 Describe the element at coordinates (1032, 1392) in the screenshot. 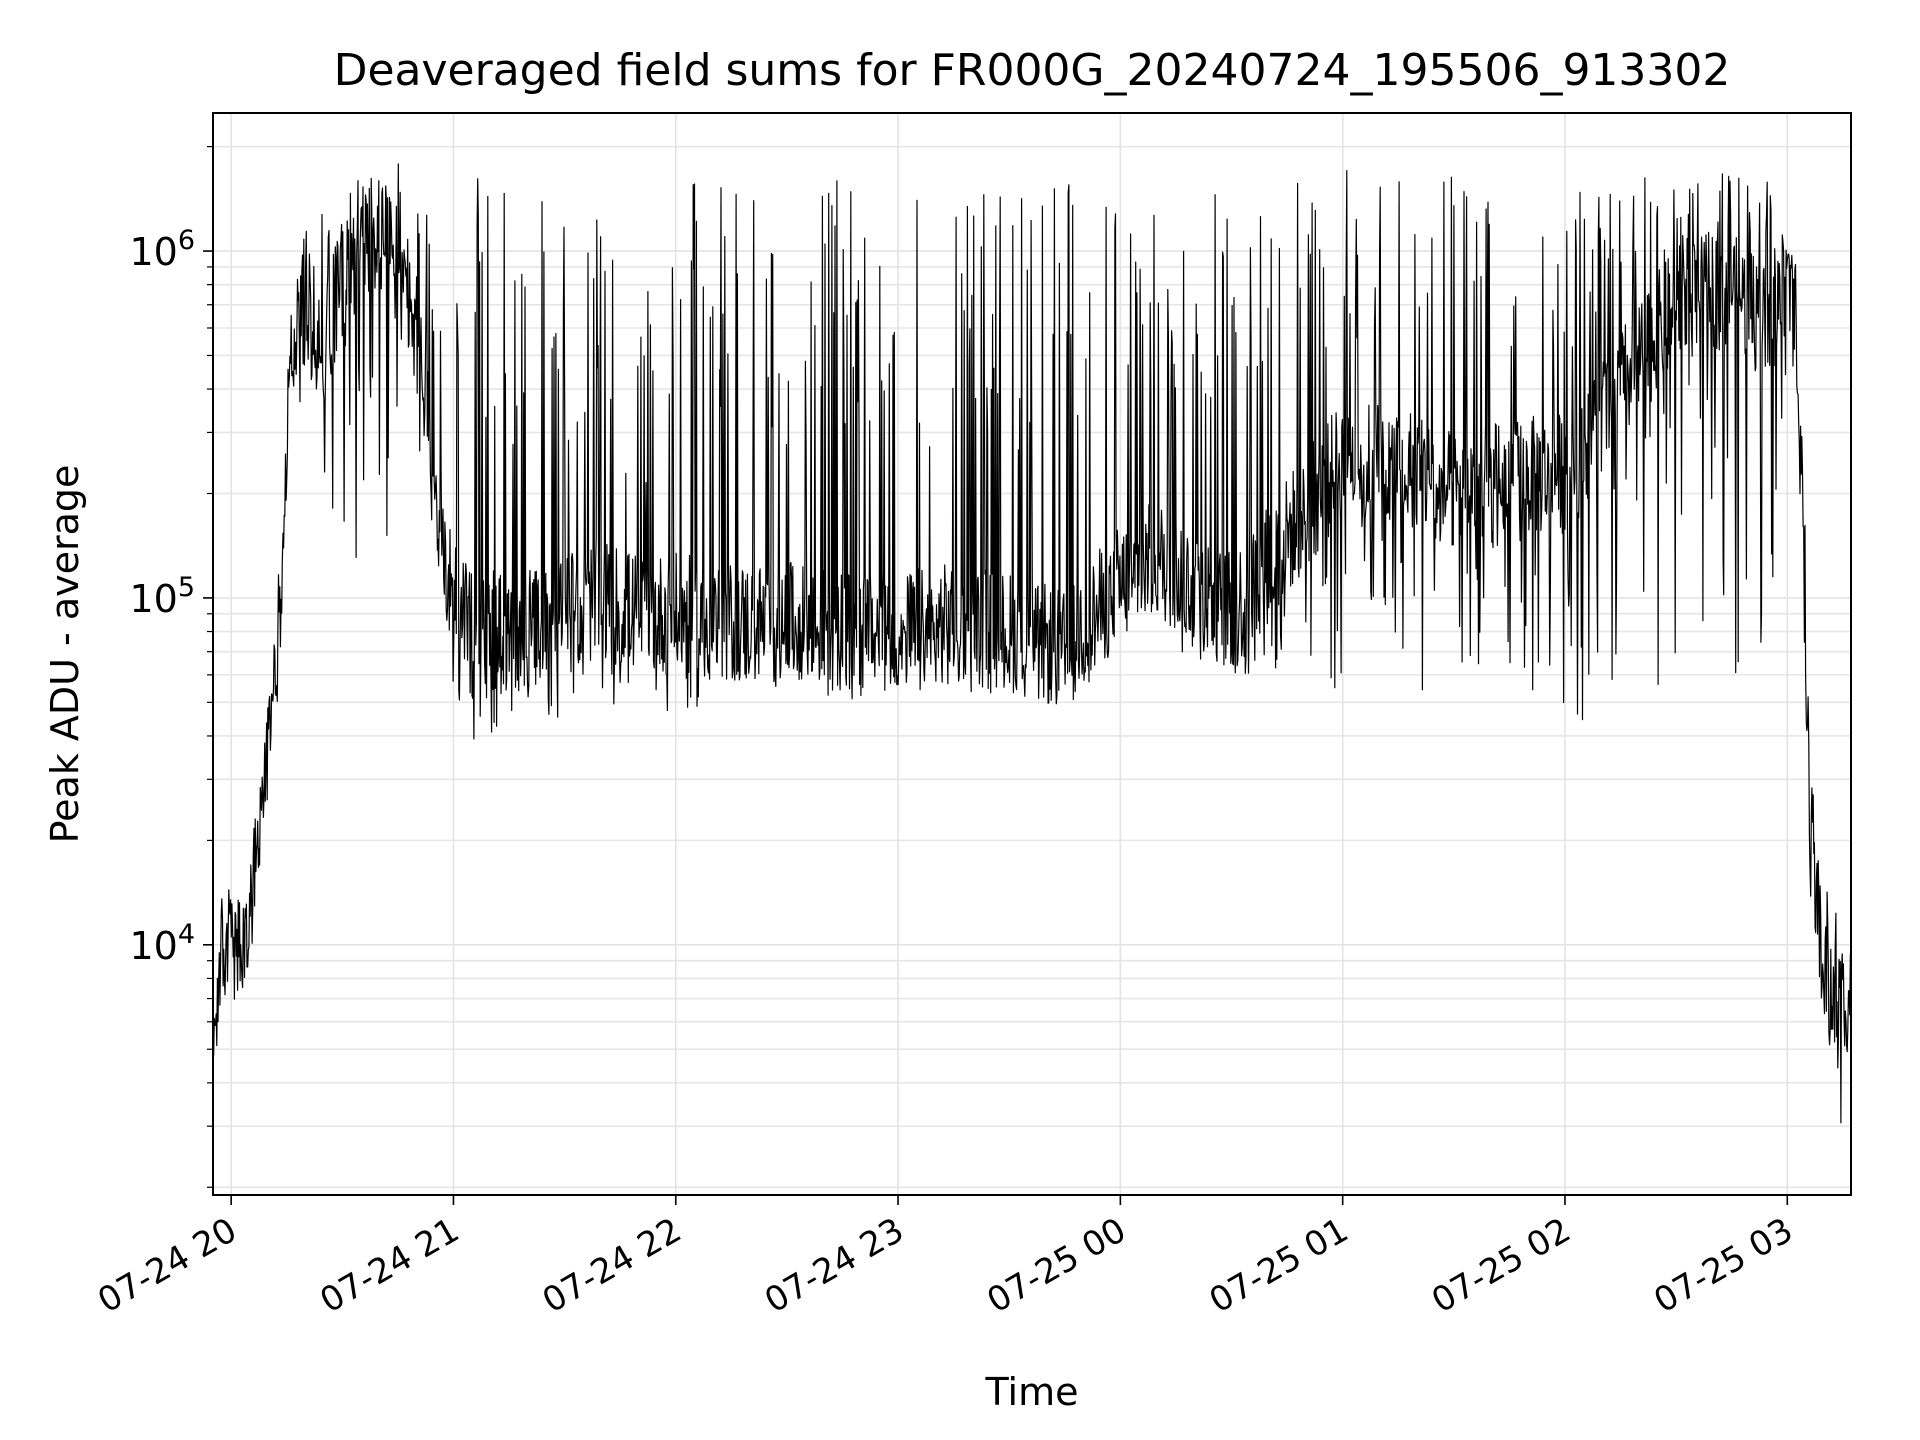

I see `x-axis-label: Time` at that location.